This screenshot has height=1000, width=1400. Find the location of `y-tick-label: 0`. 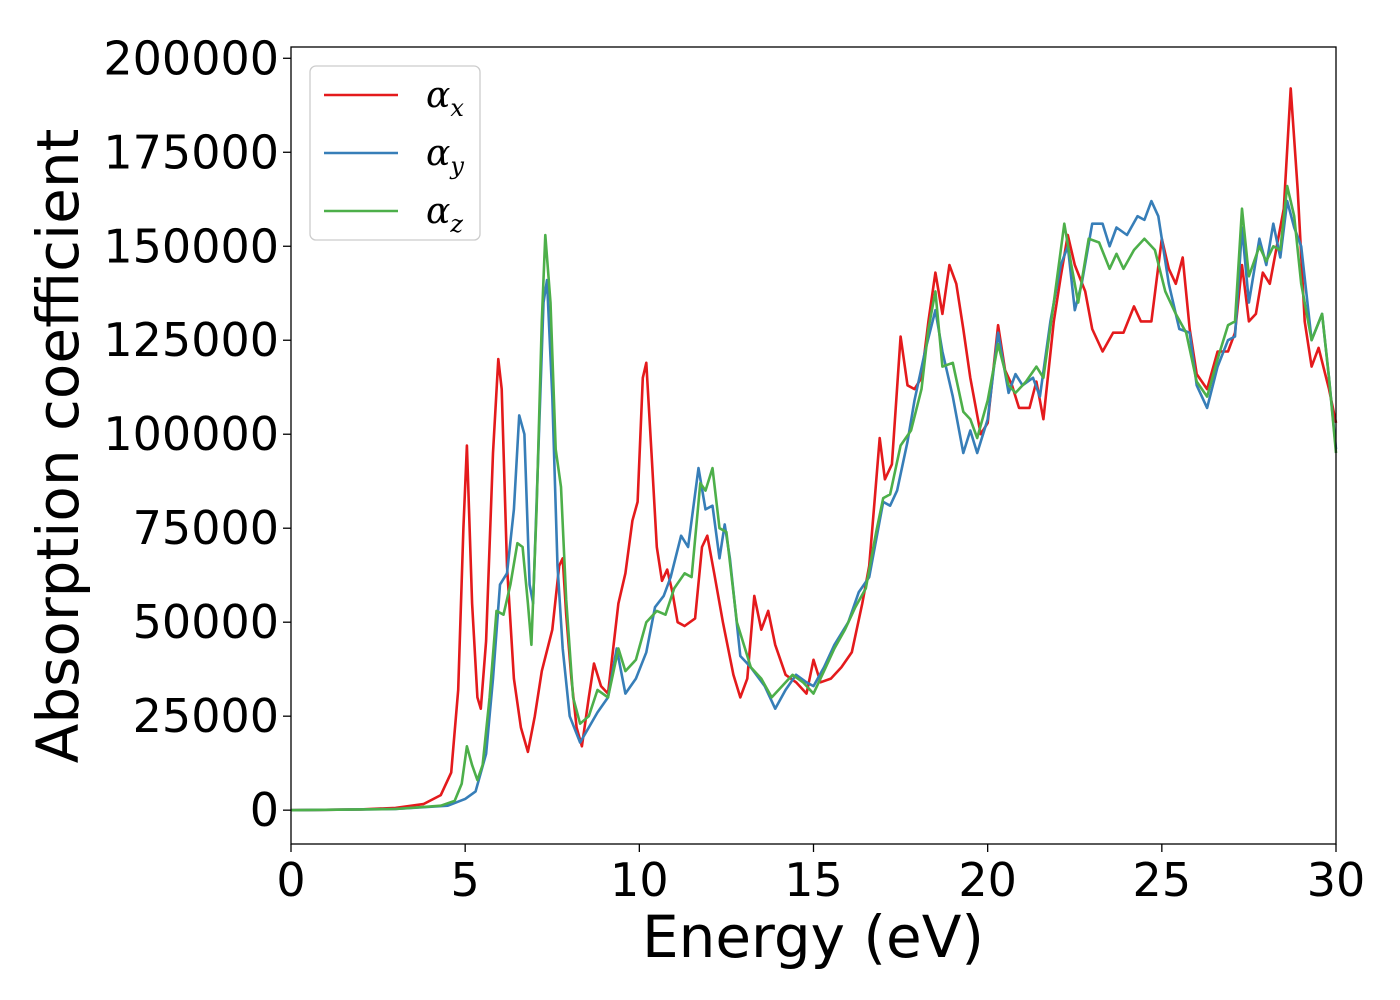

y-tick-label: 0 is located at coordinates (264, 810).